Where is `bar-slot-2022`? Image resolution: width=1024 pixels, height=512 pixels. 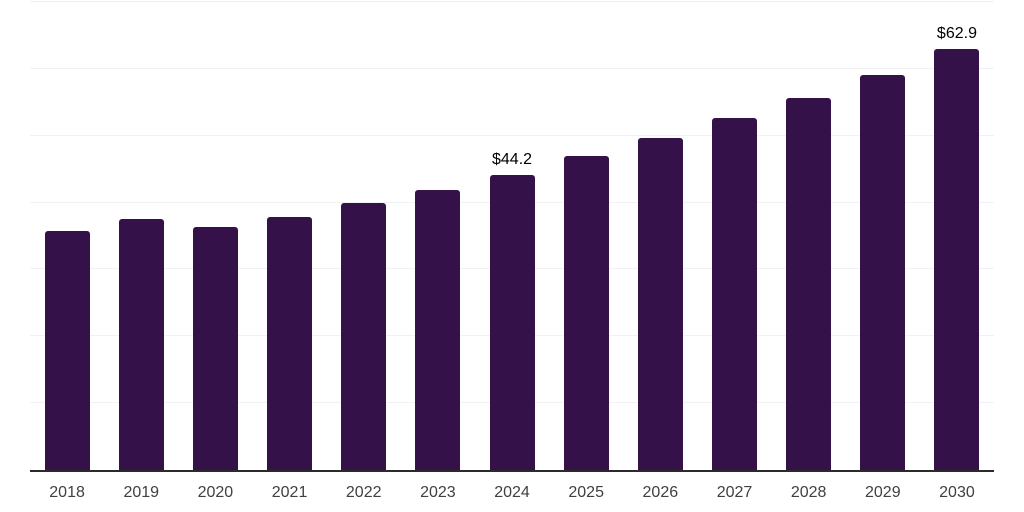 bar-slot-2022 is located at coordinates (364, 236).